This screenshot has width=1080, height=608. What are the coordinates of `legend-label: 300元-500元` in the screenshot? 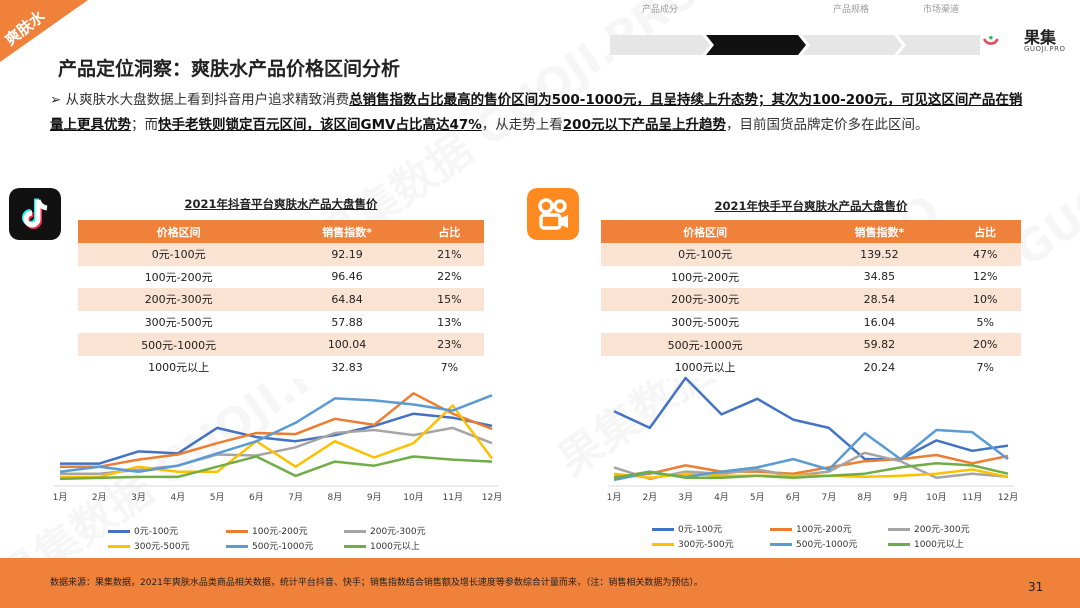 It's located at (706, 545).